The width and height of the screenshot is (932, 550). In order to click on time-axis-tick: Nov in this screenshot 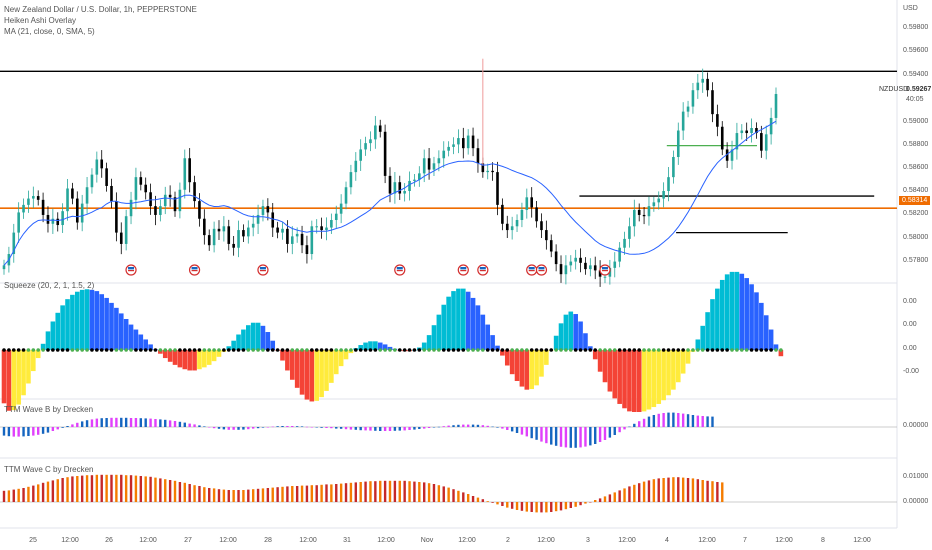, I will do `click(427, 540)`.